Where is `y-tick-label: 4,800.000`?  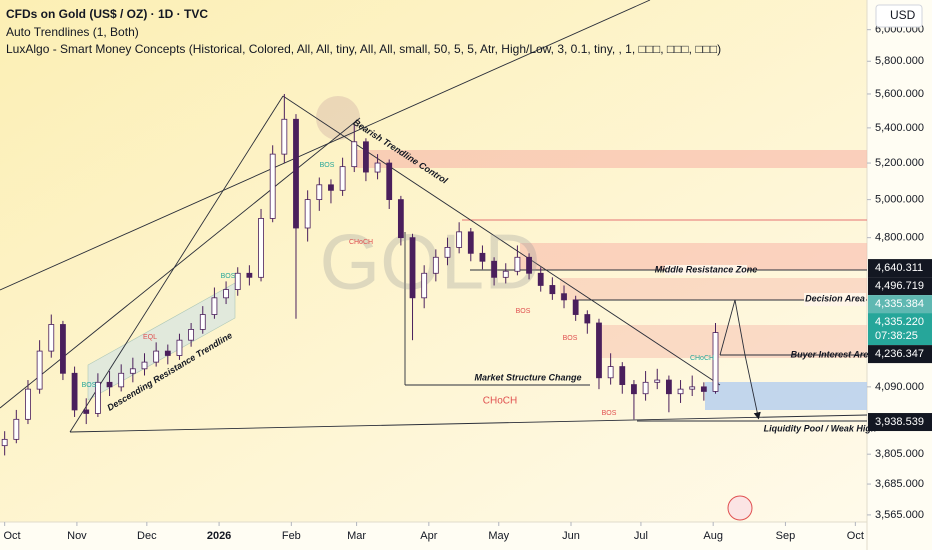
y-tick-label: 4,800.000 is located at coordinates (899, 238).